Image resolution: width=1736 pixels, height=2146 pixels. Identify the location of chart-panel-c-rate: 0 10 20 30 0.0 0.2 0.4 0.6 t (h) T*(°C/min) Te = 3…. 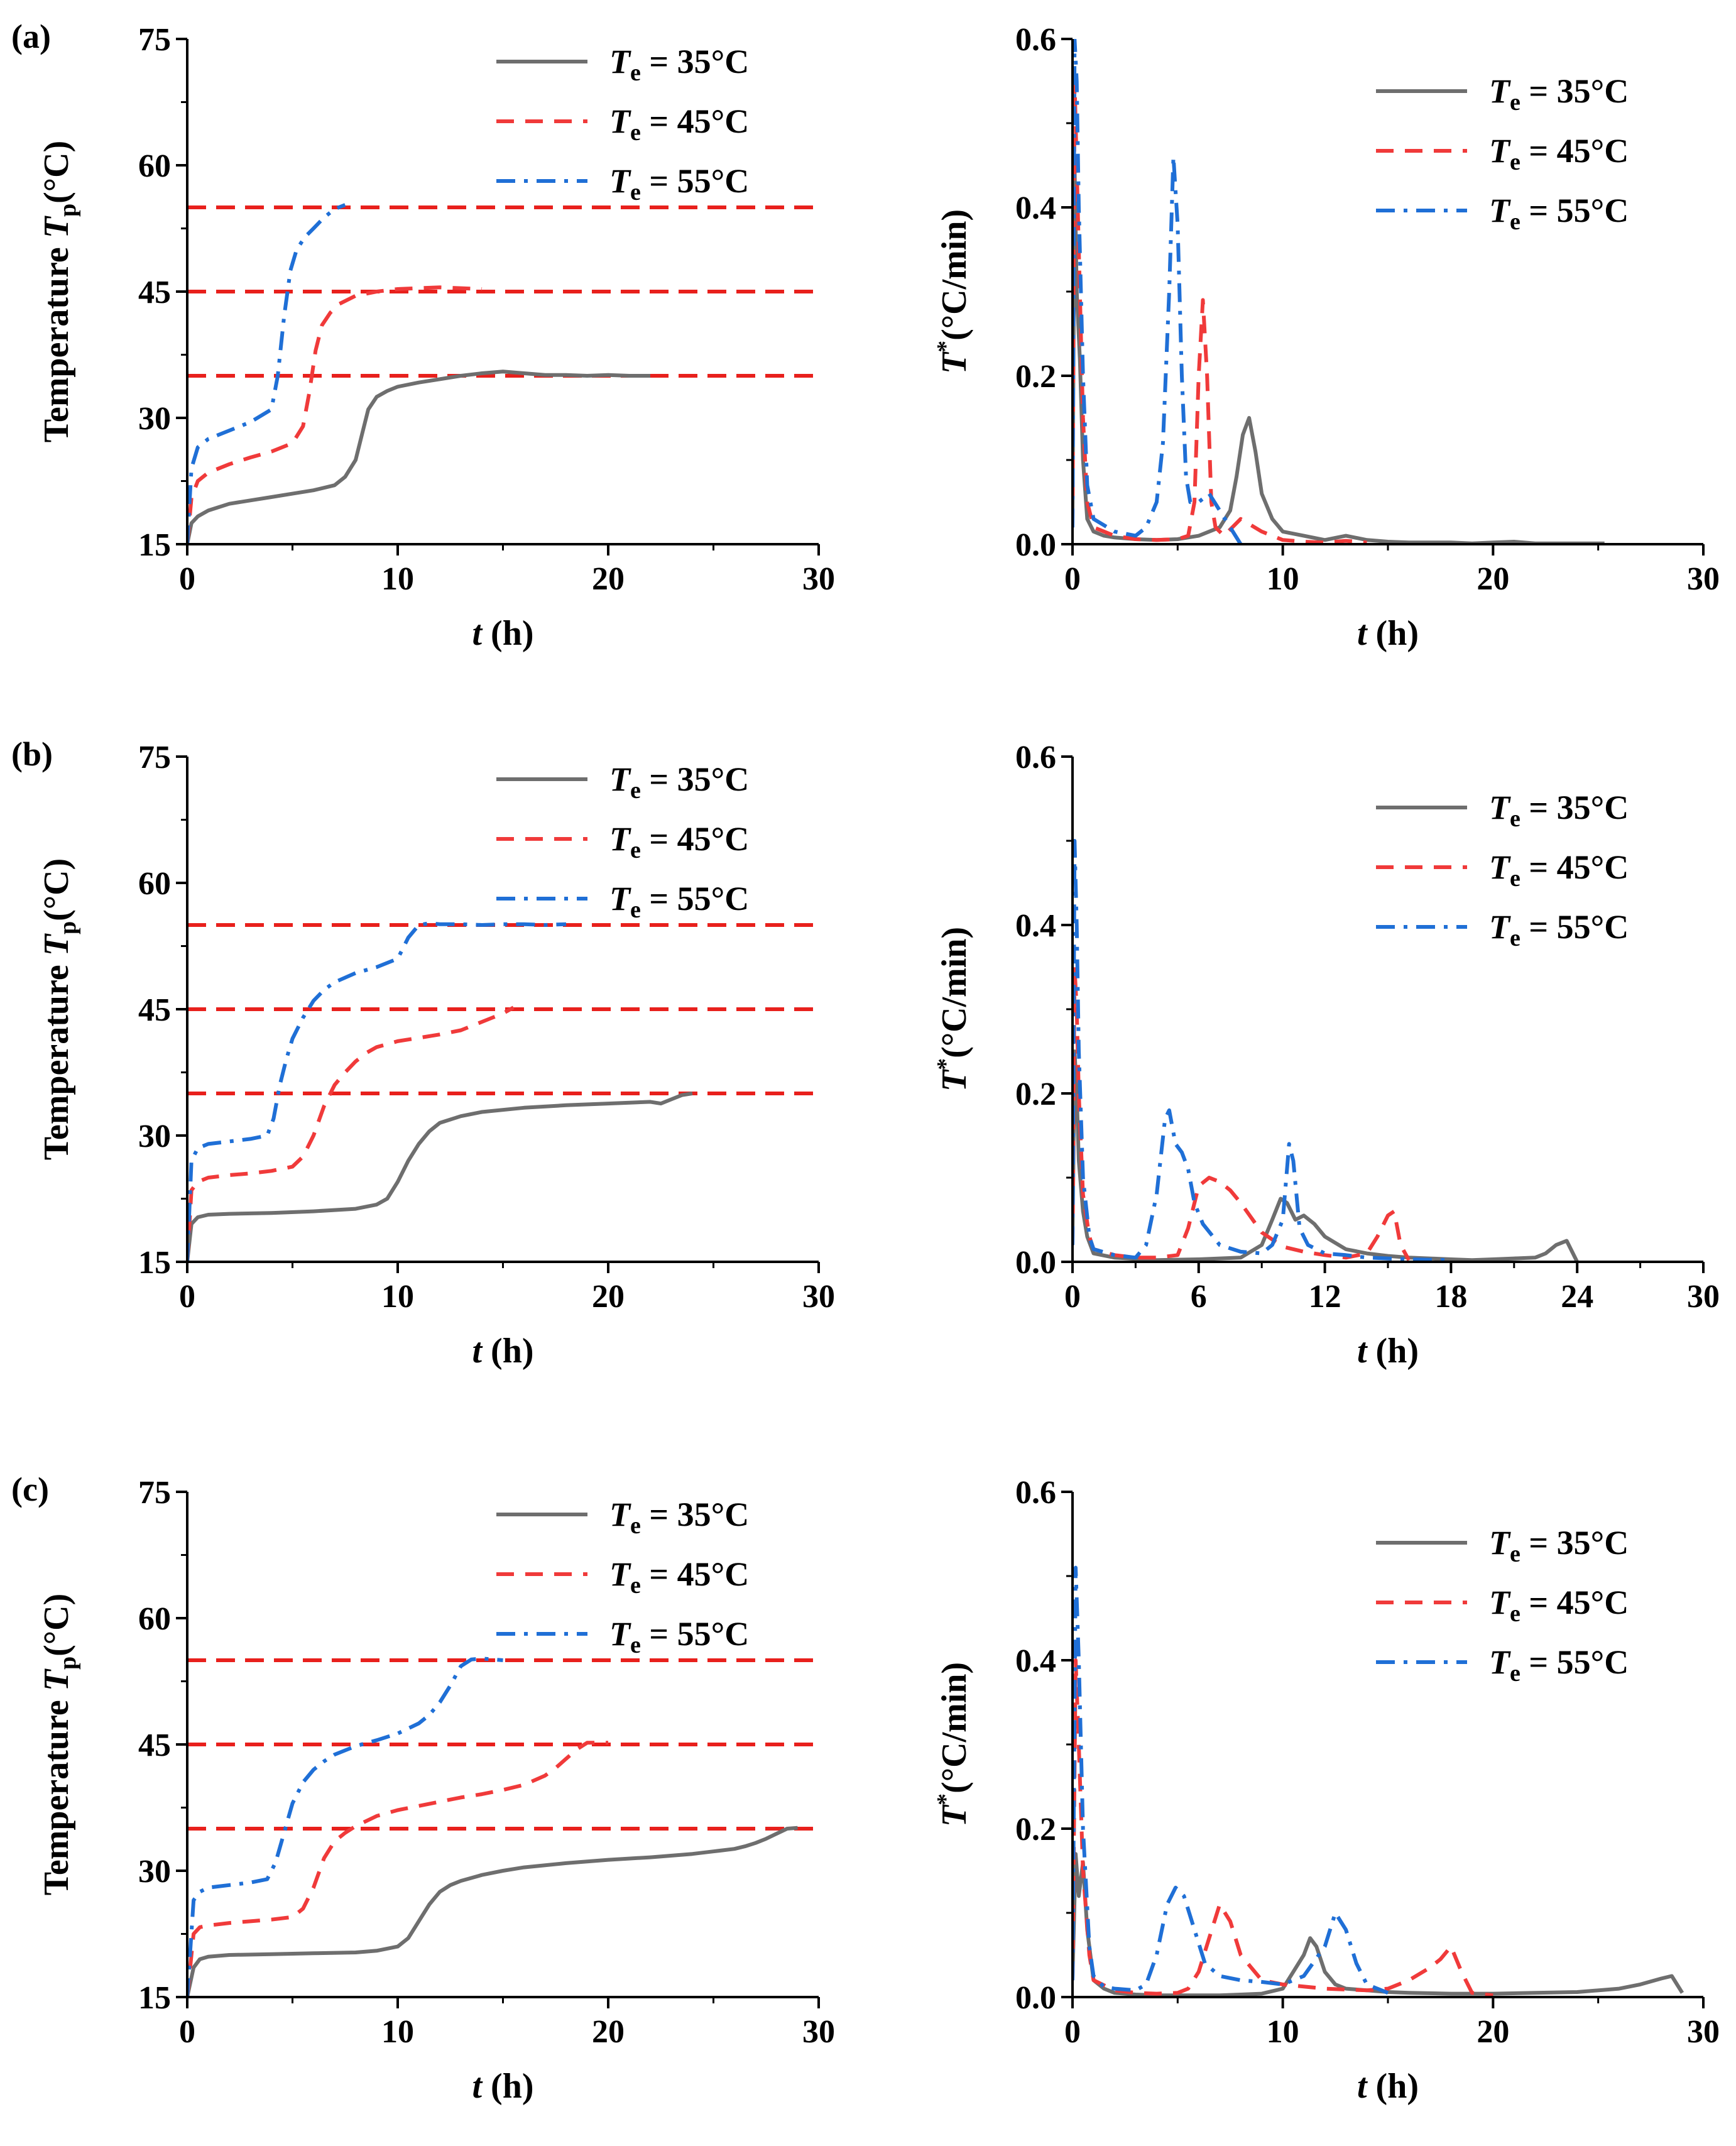
(1326, 1791).